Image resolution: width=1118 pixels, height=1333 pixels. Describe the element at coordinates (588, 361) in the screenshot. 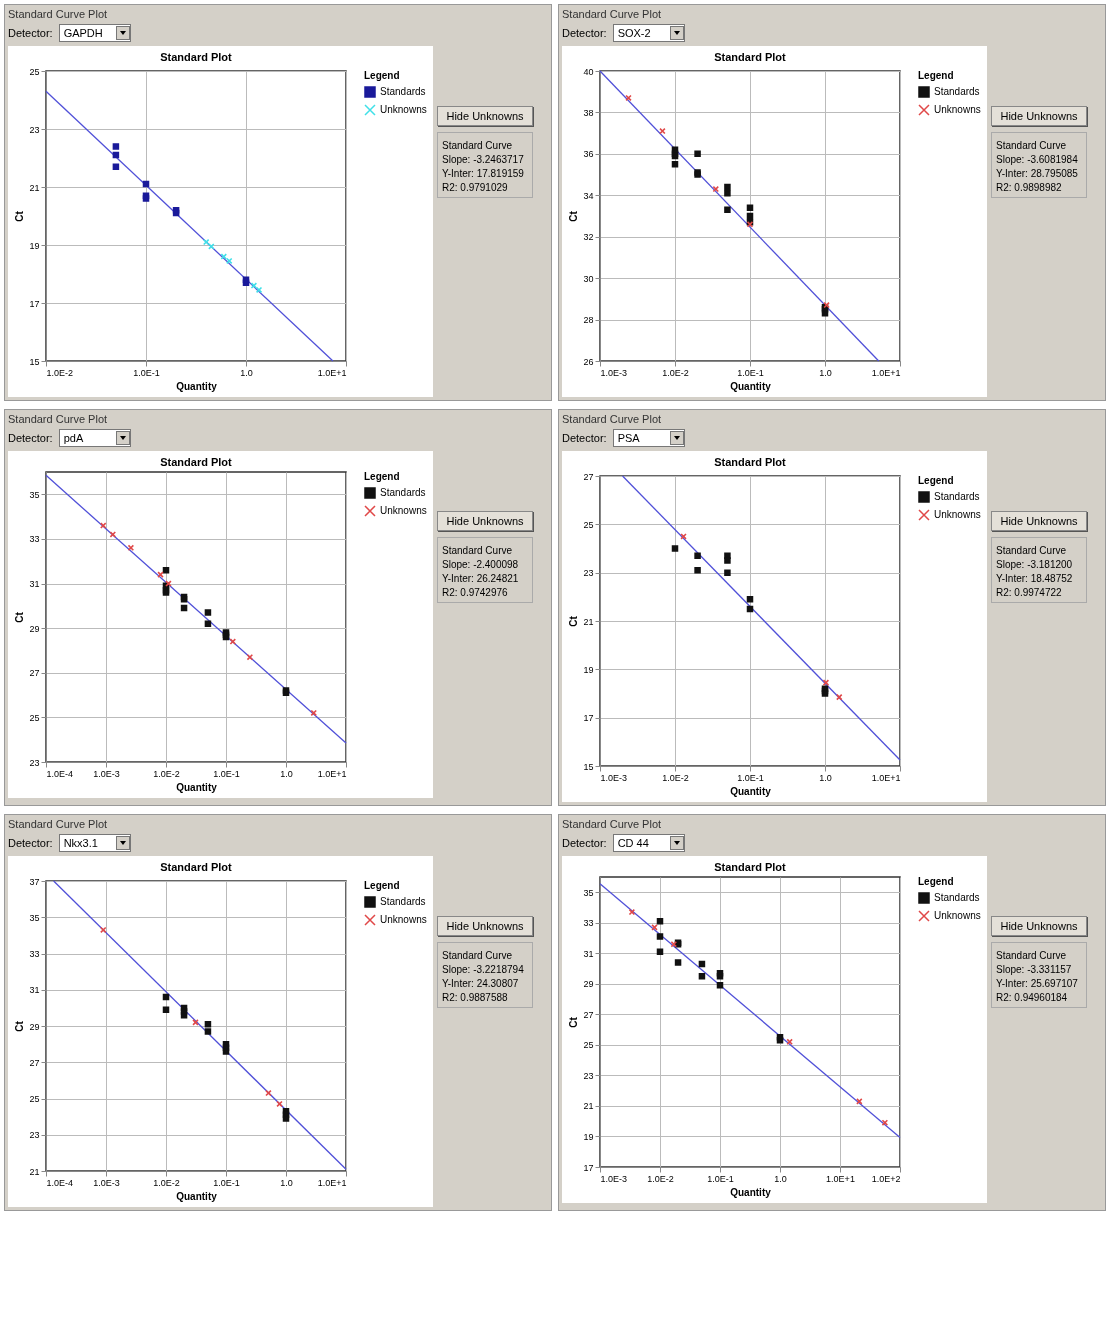

I see `y-tick-label: 26` at that location.